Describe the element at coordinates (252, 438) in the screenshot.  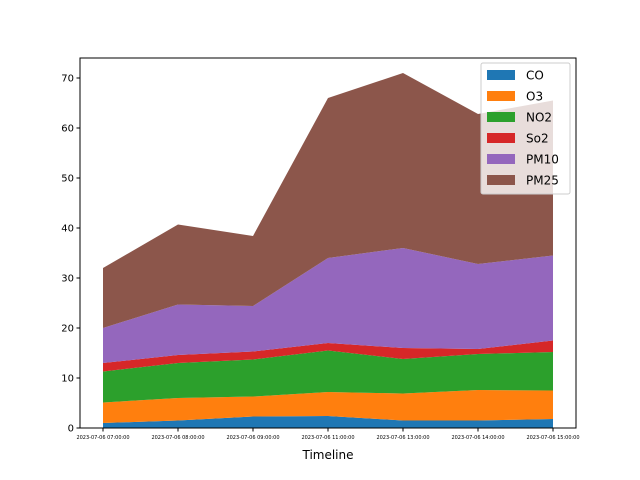
I see `x-tick-label: 2023-07-06 09:00:00` at that location.